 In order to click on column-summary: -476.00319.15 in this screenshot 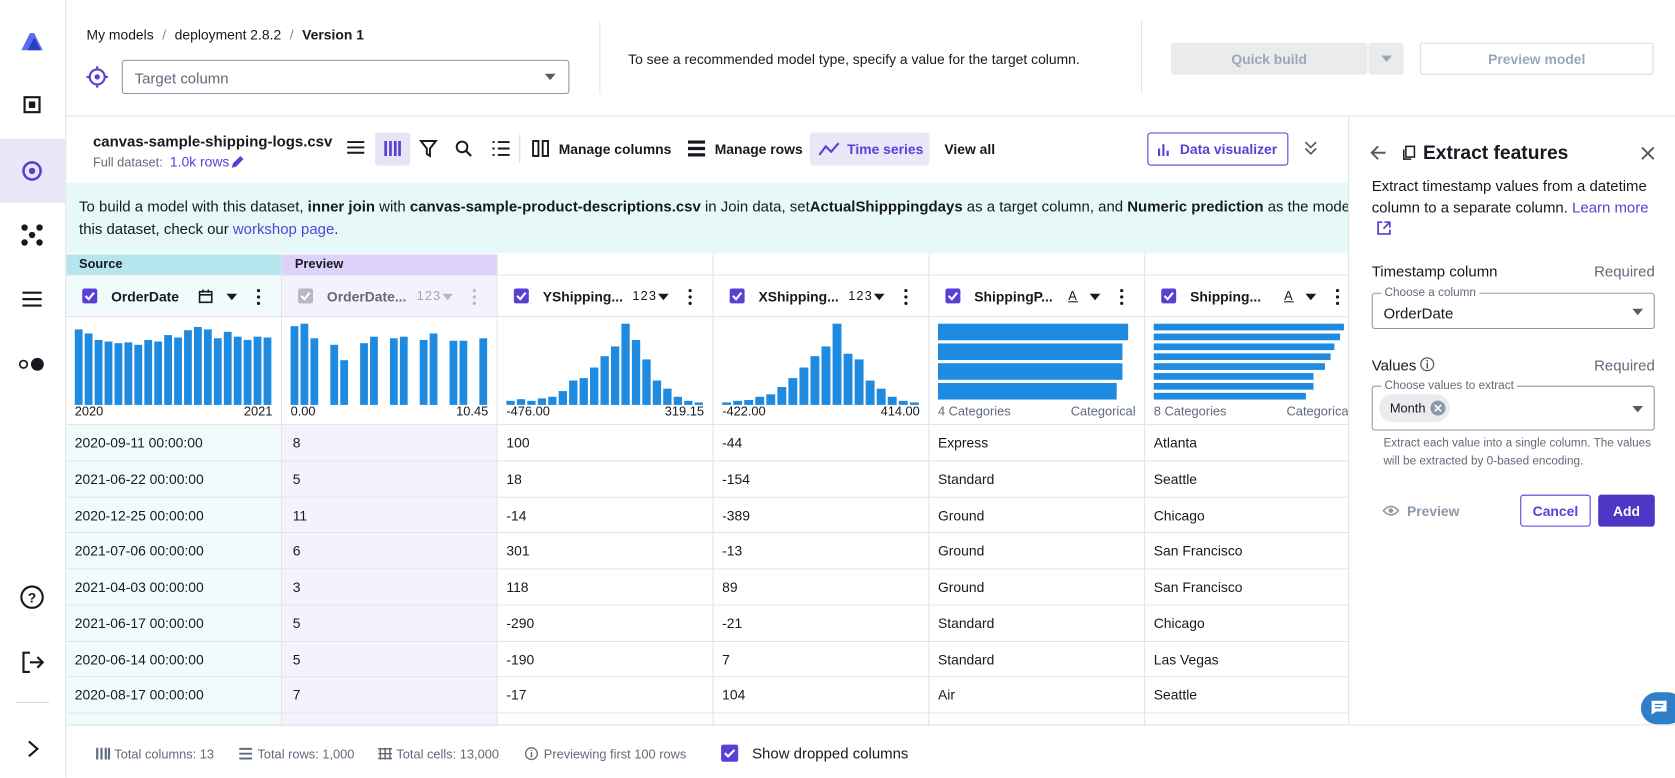, I will do `click(606, 371)`.